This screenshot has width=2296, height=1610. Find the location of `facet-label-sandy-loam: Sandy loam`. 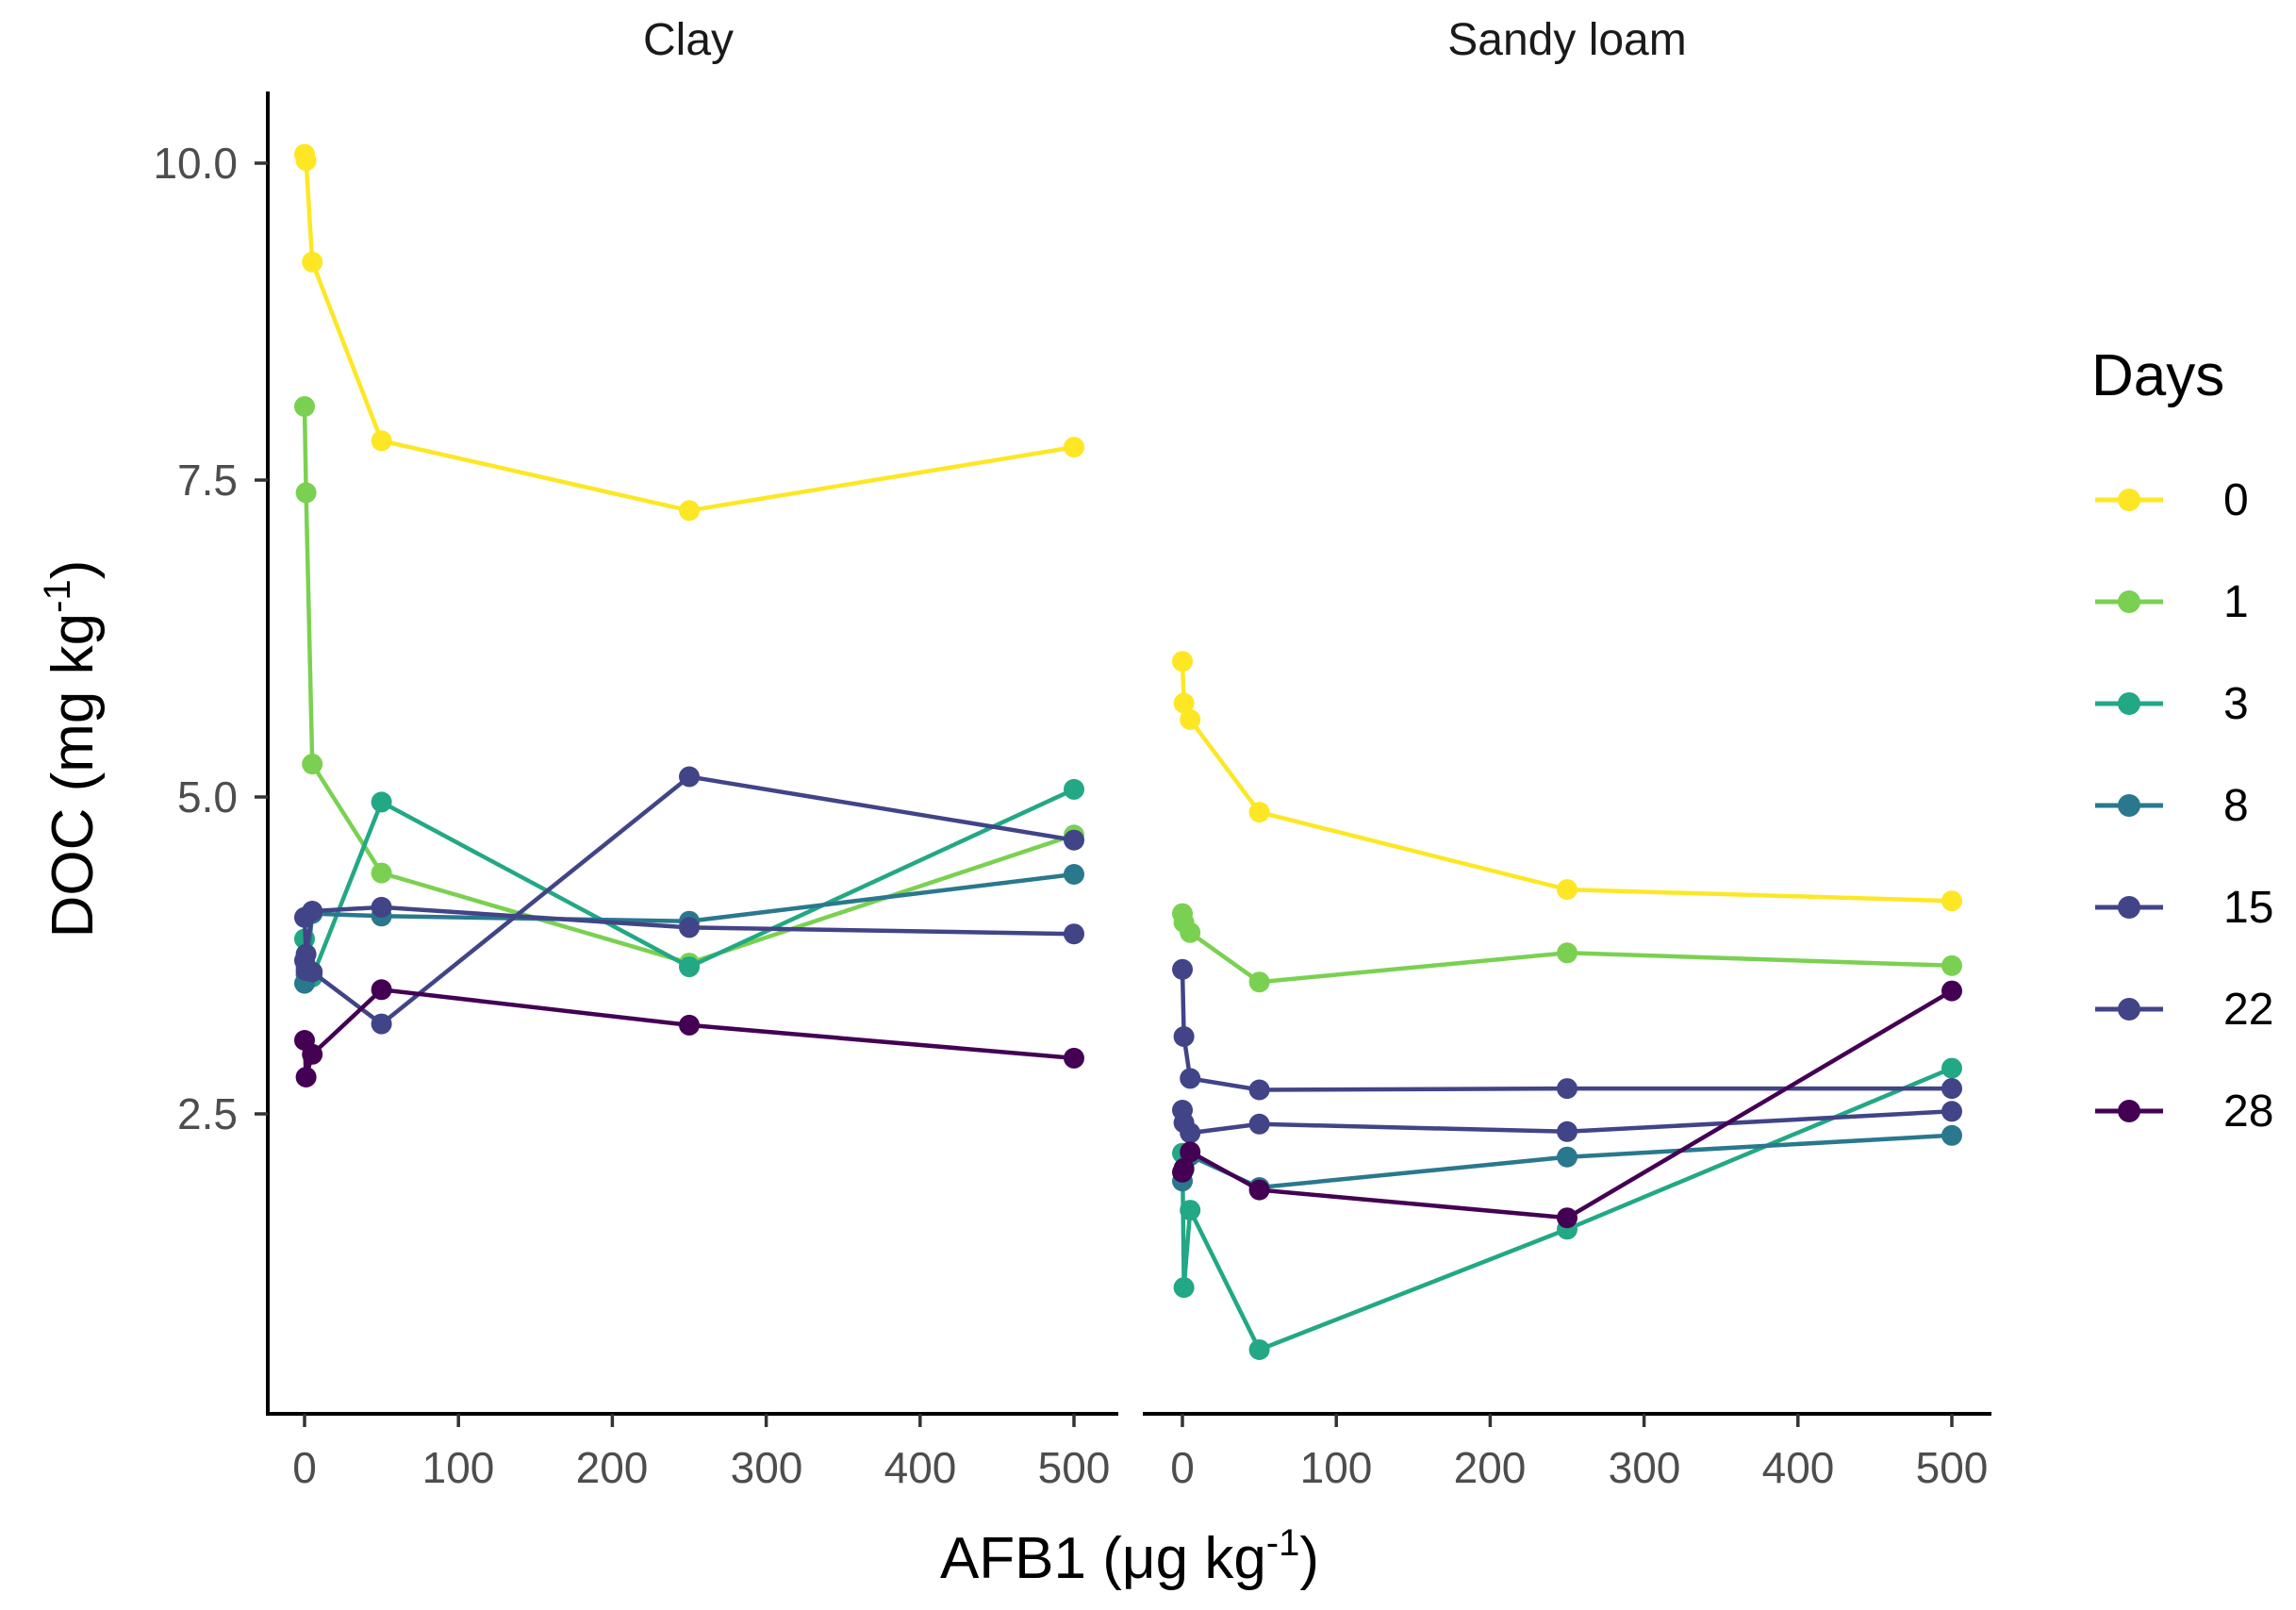

facet-label-sandy-loam: Sandy loam is located at coordinates (1566, 40).